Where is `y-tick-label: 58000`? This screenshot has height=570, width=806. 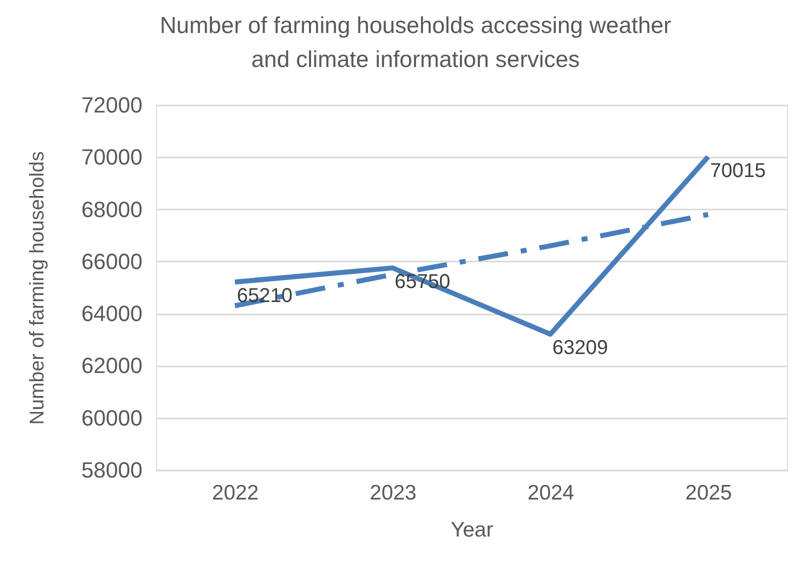 y-tick-label: 58000 is located at coordinates (111, 470).